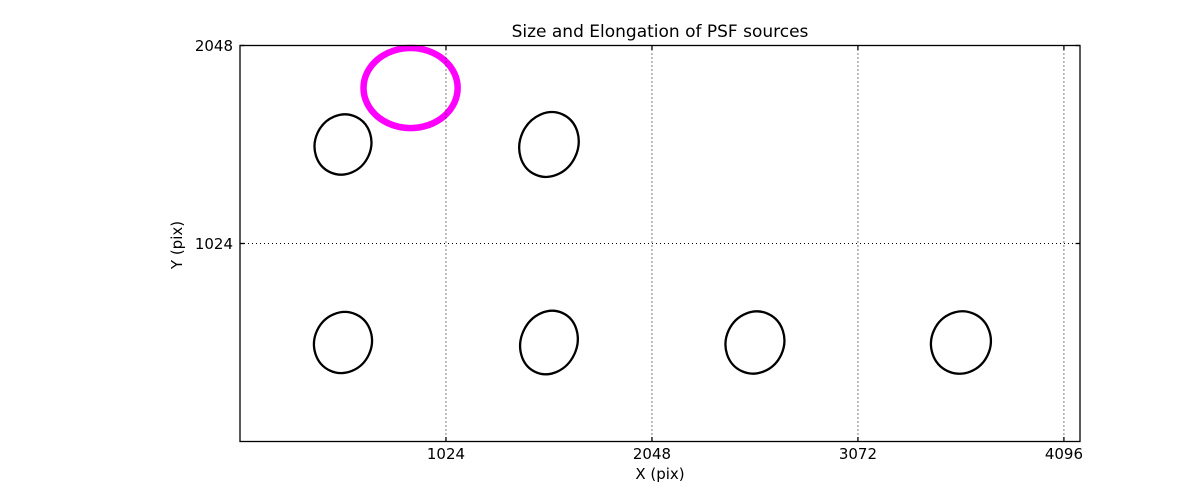  I want to click on x-tick-label-3072: 3072, so click(858, 453).